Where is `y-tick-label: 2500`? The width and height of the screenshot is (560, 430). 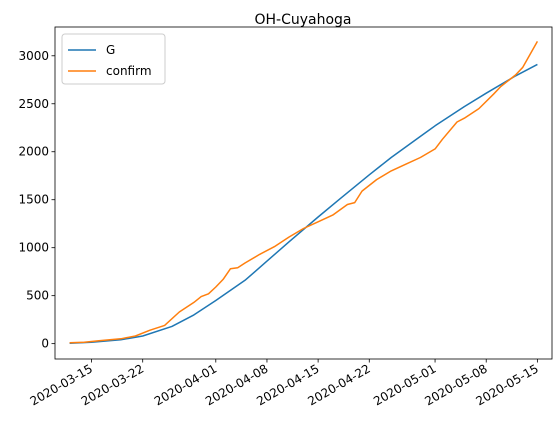
y-tick-label: 2500 is located at coordinates (33, 104).